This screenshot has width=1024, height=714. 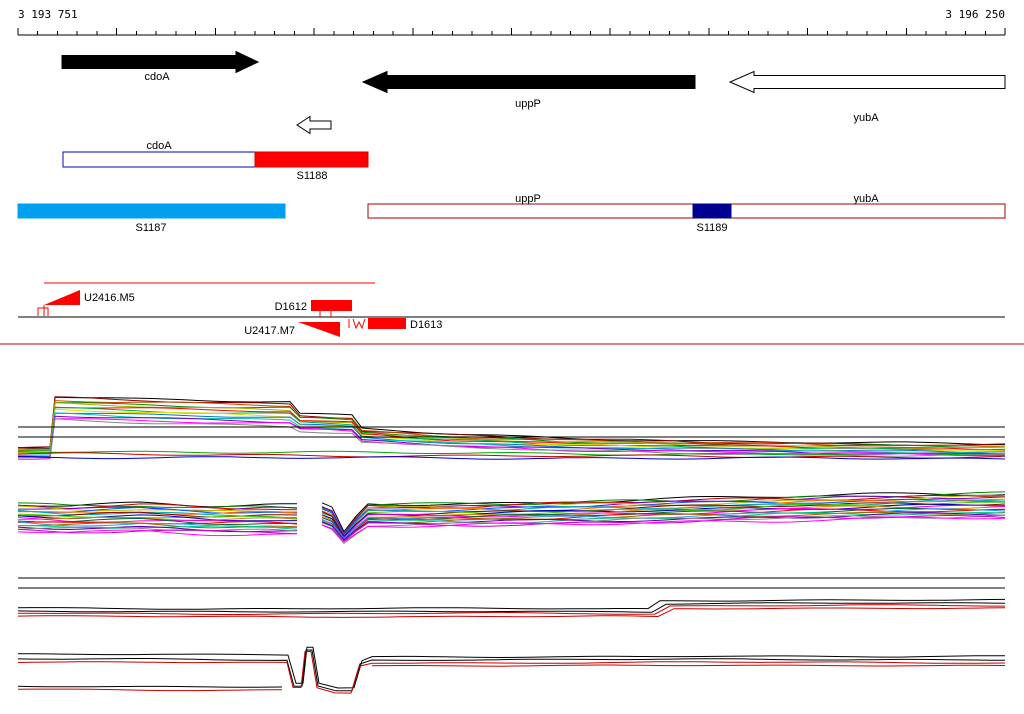 I want to click on segment-S1189, so click(x=712, y=211).